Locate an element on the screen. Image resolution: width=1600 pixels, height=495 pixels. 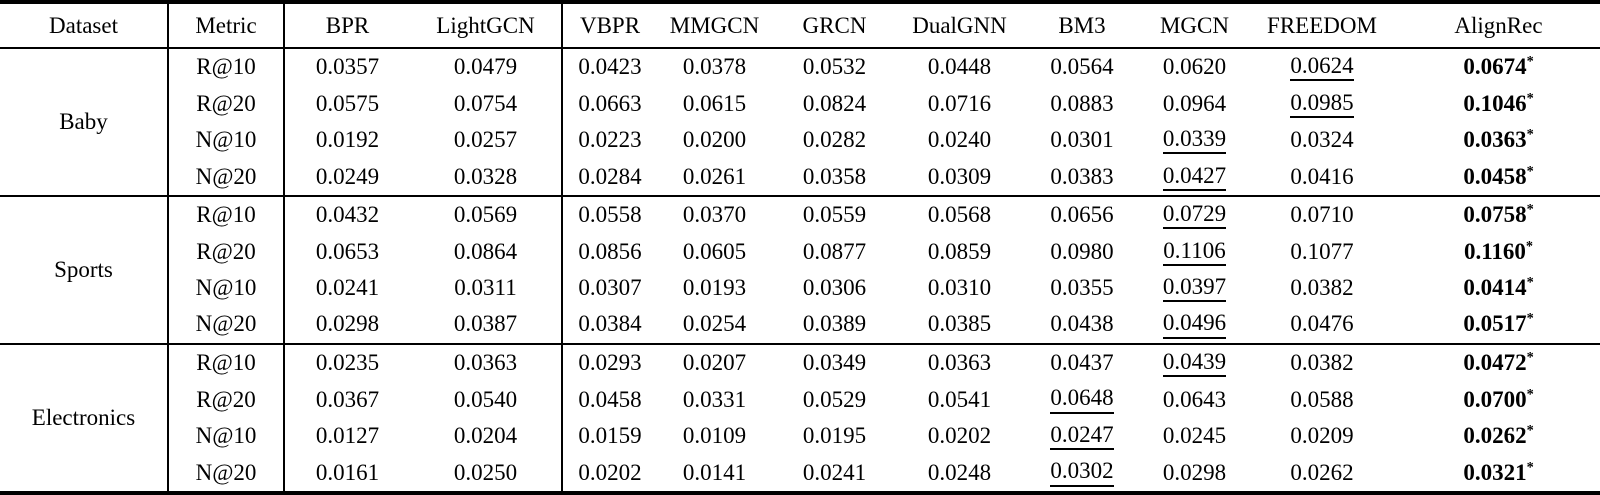
value-cell: 0.0620 is located at coordinates (1194, 66).